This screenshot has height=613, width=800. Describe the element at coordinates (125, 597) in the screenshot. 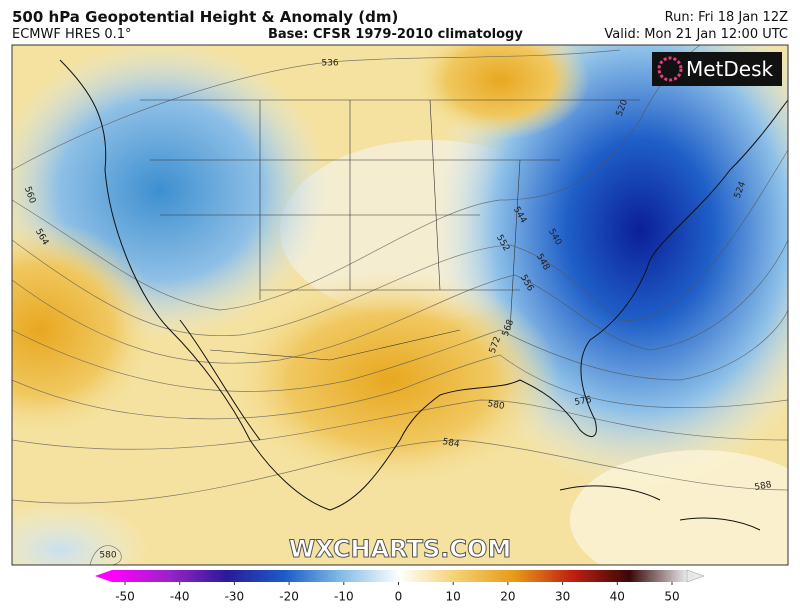

I see `colorbar-tick-label: -50` at that location.